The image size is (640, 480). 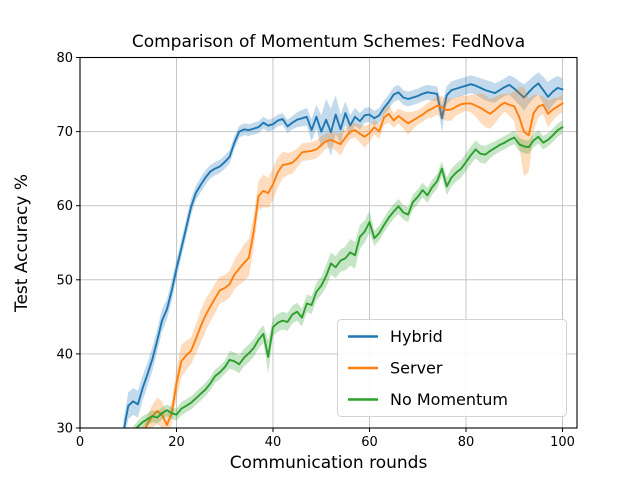 What do you see at coordinates (64, 206) in the screenshot?
I see `y-tick-label: 60` at bounding box center [64, 206].